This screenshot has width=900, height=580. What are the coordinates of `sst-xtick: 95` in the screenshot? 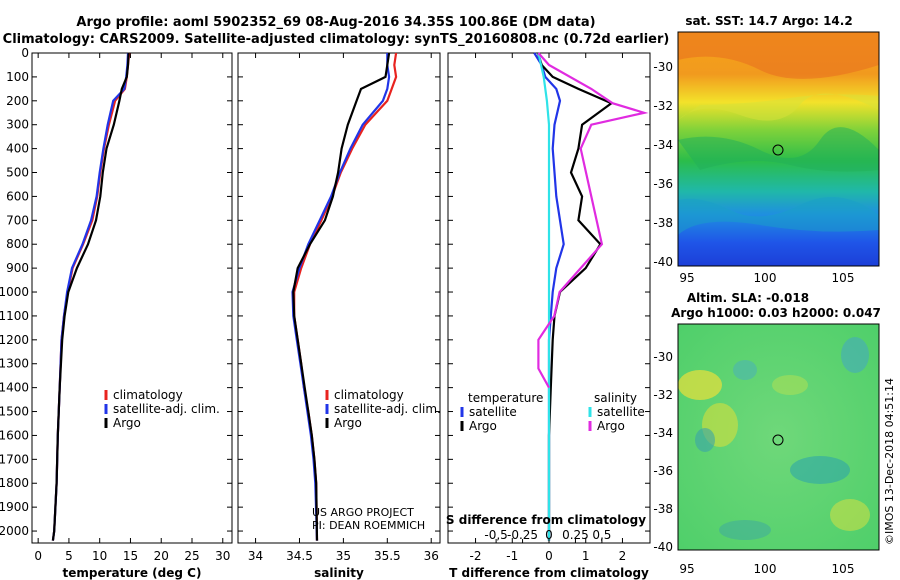 It's located at (686, 278).